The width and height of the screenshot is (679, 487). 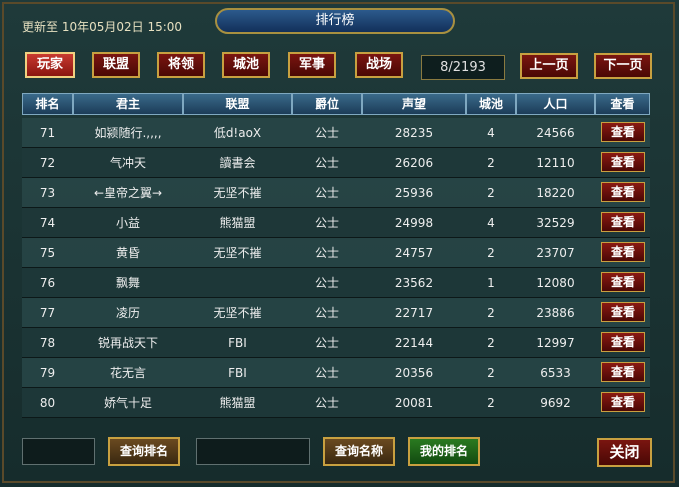 What do you see at coordinates (491, 283) in the screenshot?
I see `cell: 1` at bounding box center [491, 283].